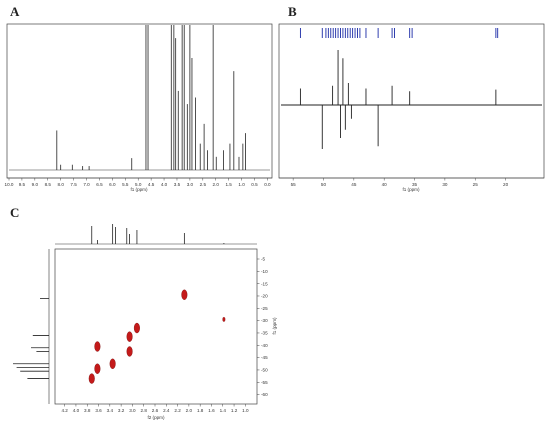 This screenshot has height=421, width=550. I want to click on panel-c-y-tick-label: -40, so click(264, 345).